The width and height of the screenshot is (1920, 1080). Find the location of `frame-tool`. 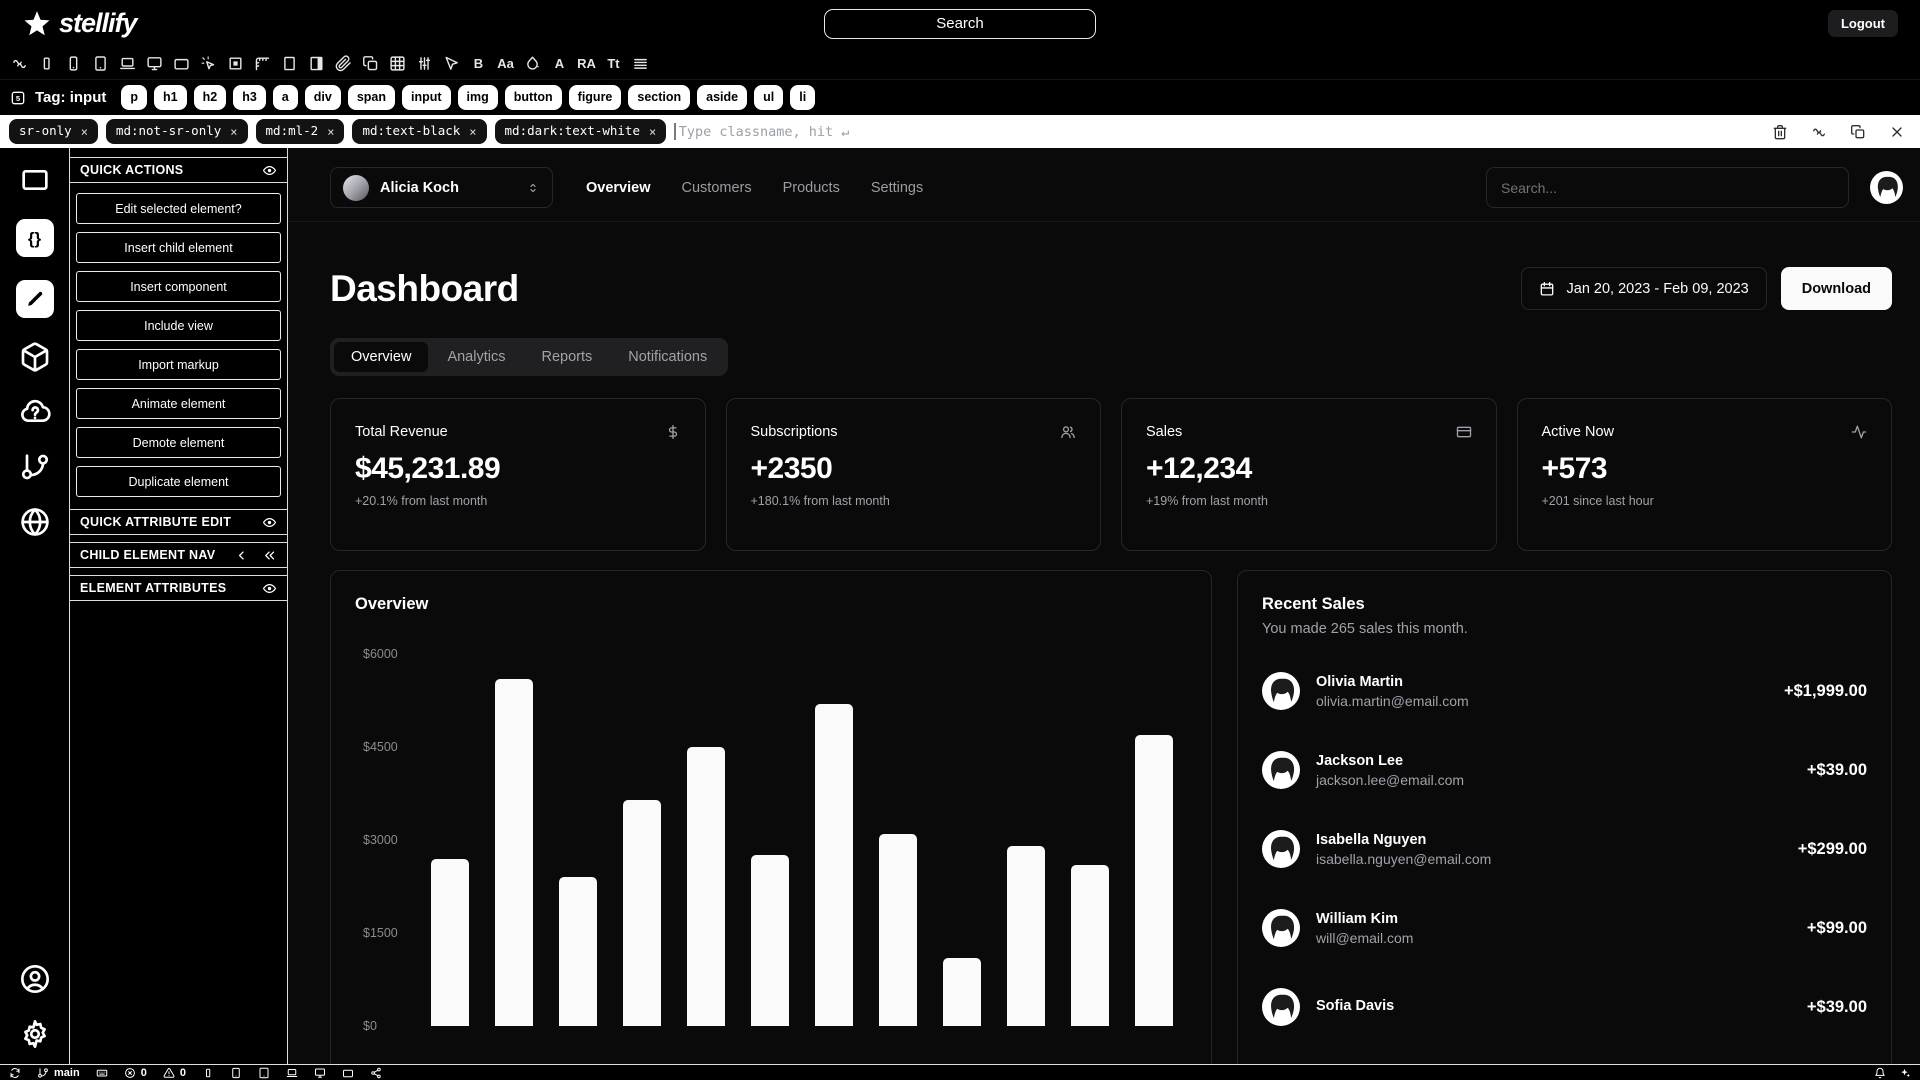

frame-tool is located at coordinates (235, 63).